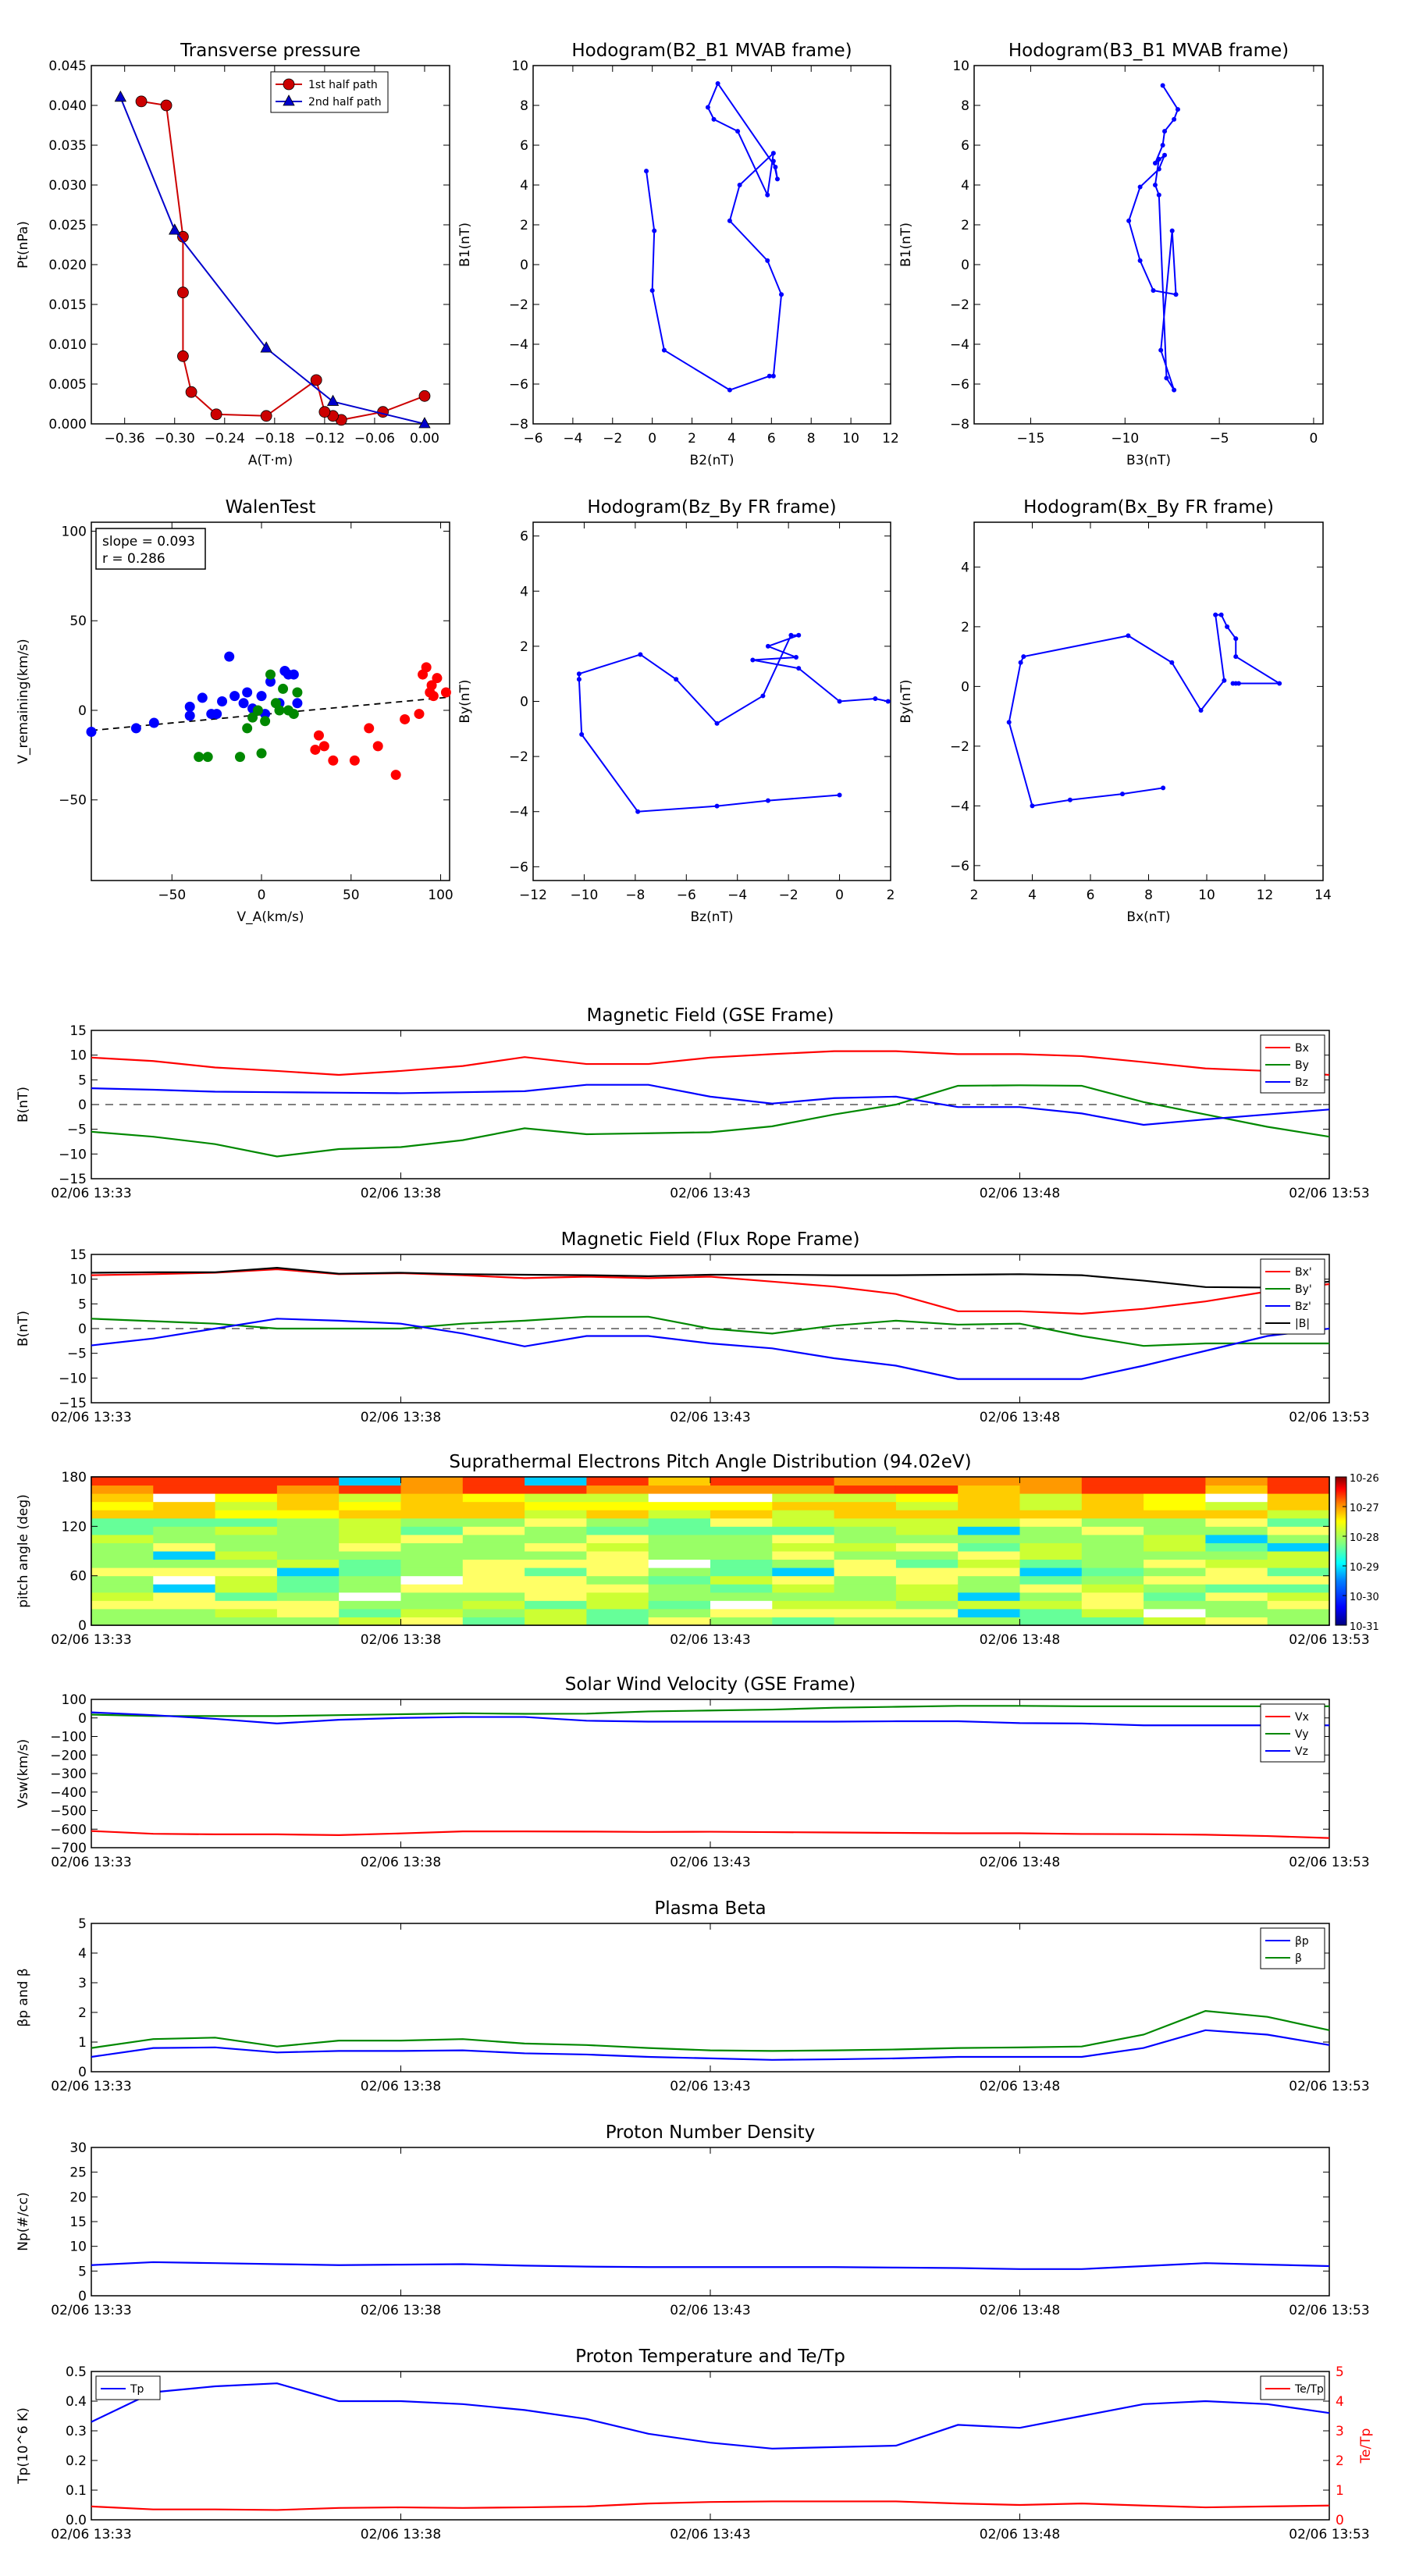 This screenshot has width=1405, height=2576. What do you see at coordinates (1329, 1193) in the screenshot?
I see `mfgse-xtick-label: 02/06 13:53` at bounding box center [1329, 1193].